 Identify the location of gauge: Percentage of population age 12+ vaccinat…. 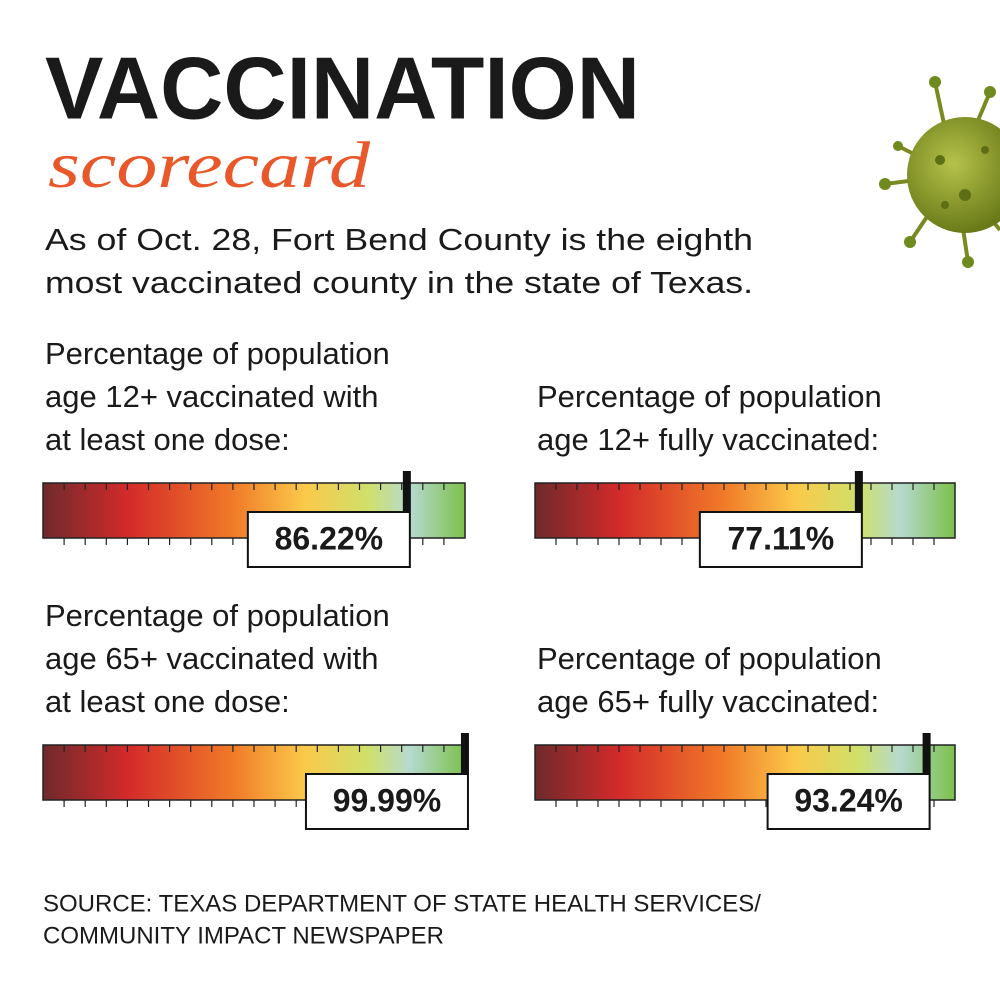
(254, 452).